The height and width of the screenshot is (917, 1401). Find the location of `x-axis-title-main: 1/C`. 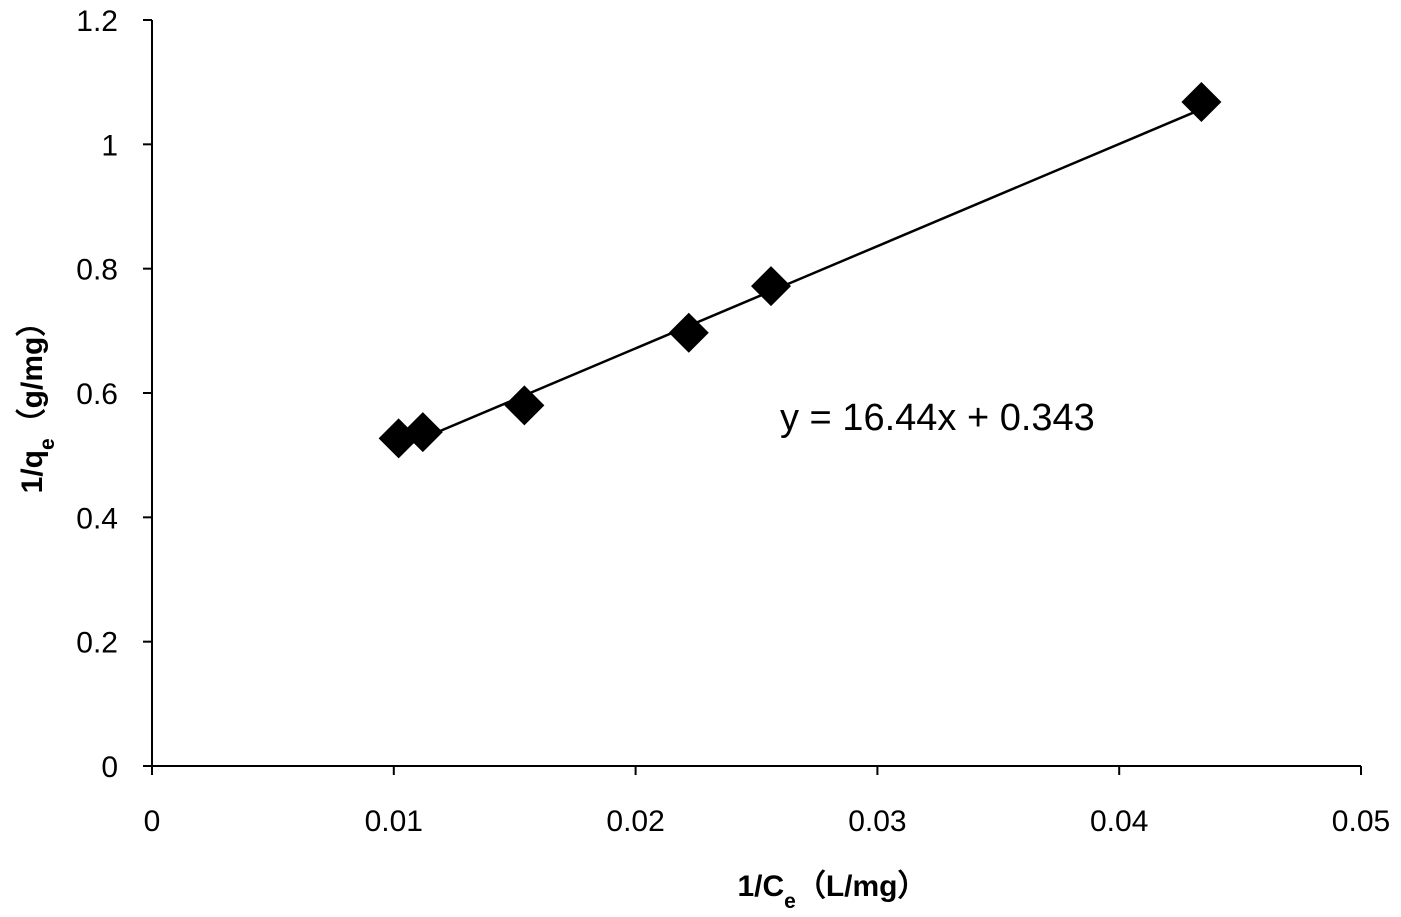

x-axis-title-main: 1/C is located at coordinates (760, 886).